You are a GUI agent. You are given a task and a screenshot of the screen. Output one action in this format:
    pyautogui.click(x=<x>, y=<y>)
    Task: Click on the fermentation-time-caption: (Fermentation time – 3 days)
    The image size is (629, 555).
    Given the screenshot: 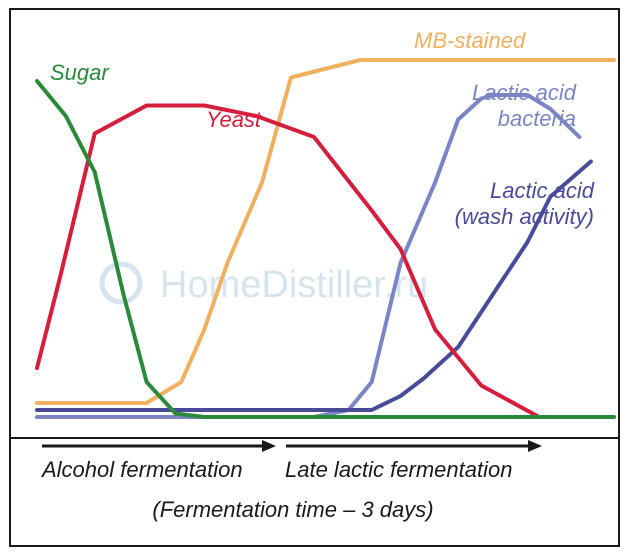 What is the action you would take?
    pyautogui.click(x=292, y=509)
    